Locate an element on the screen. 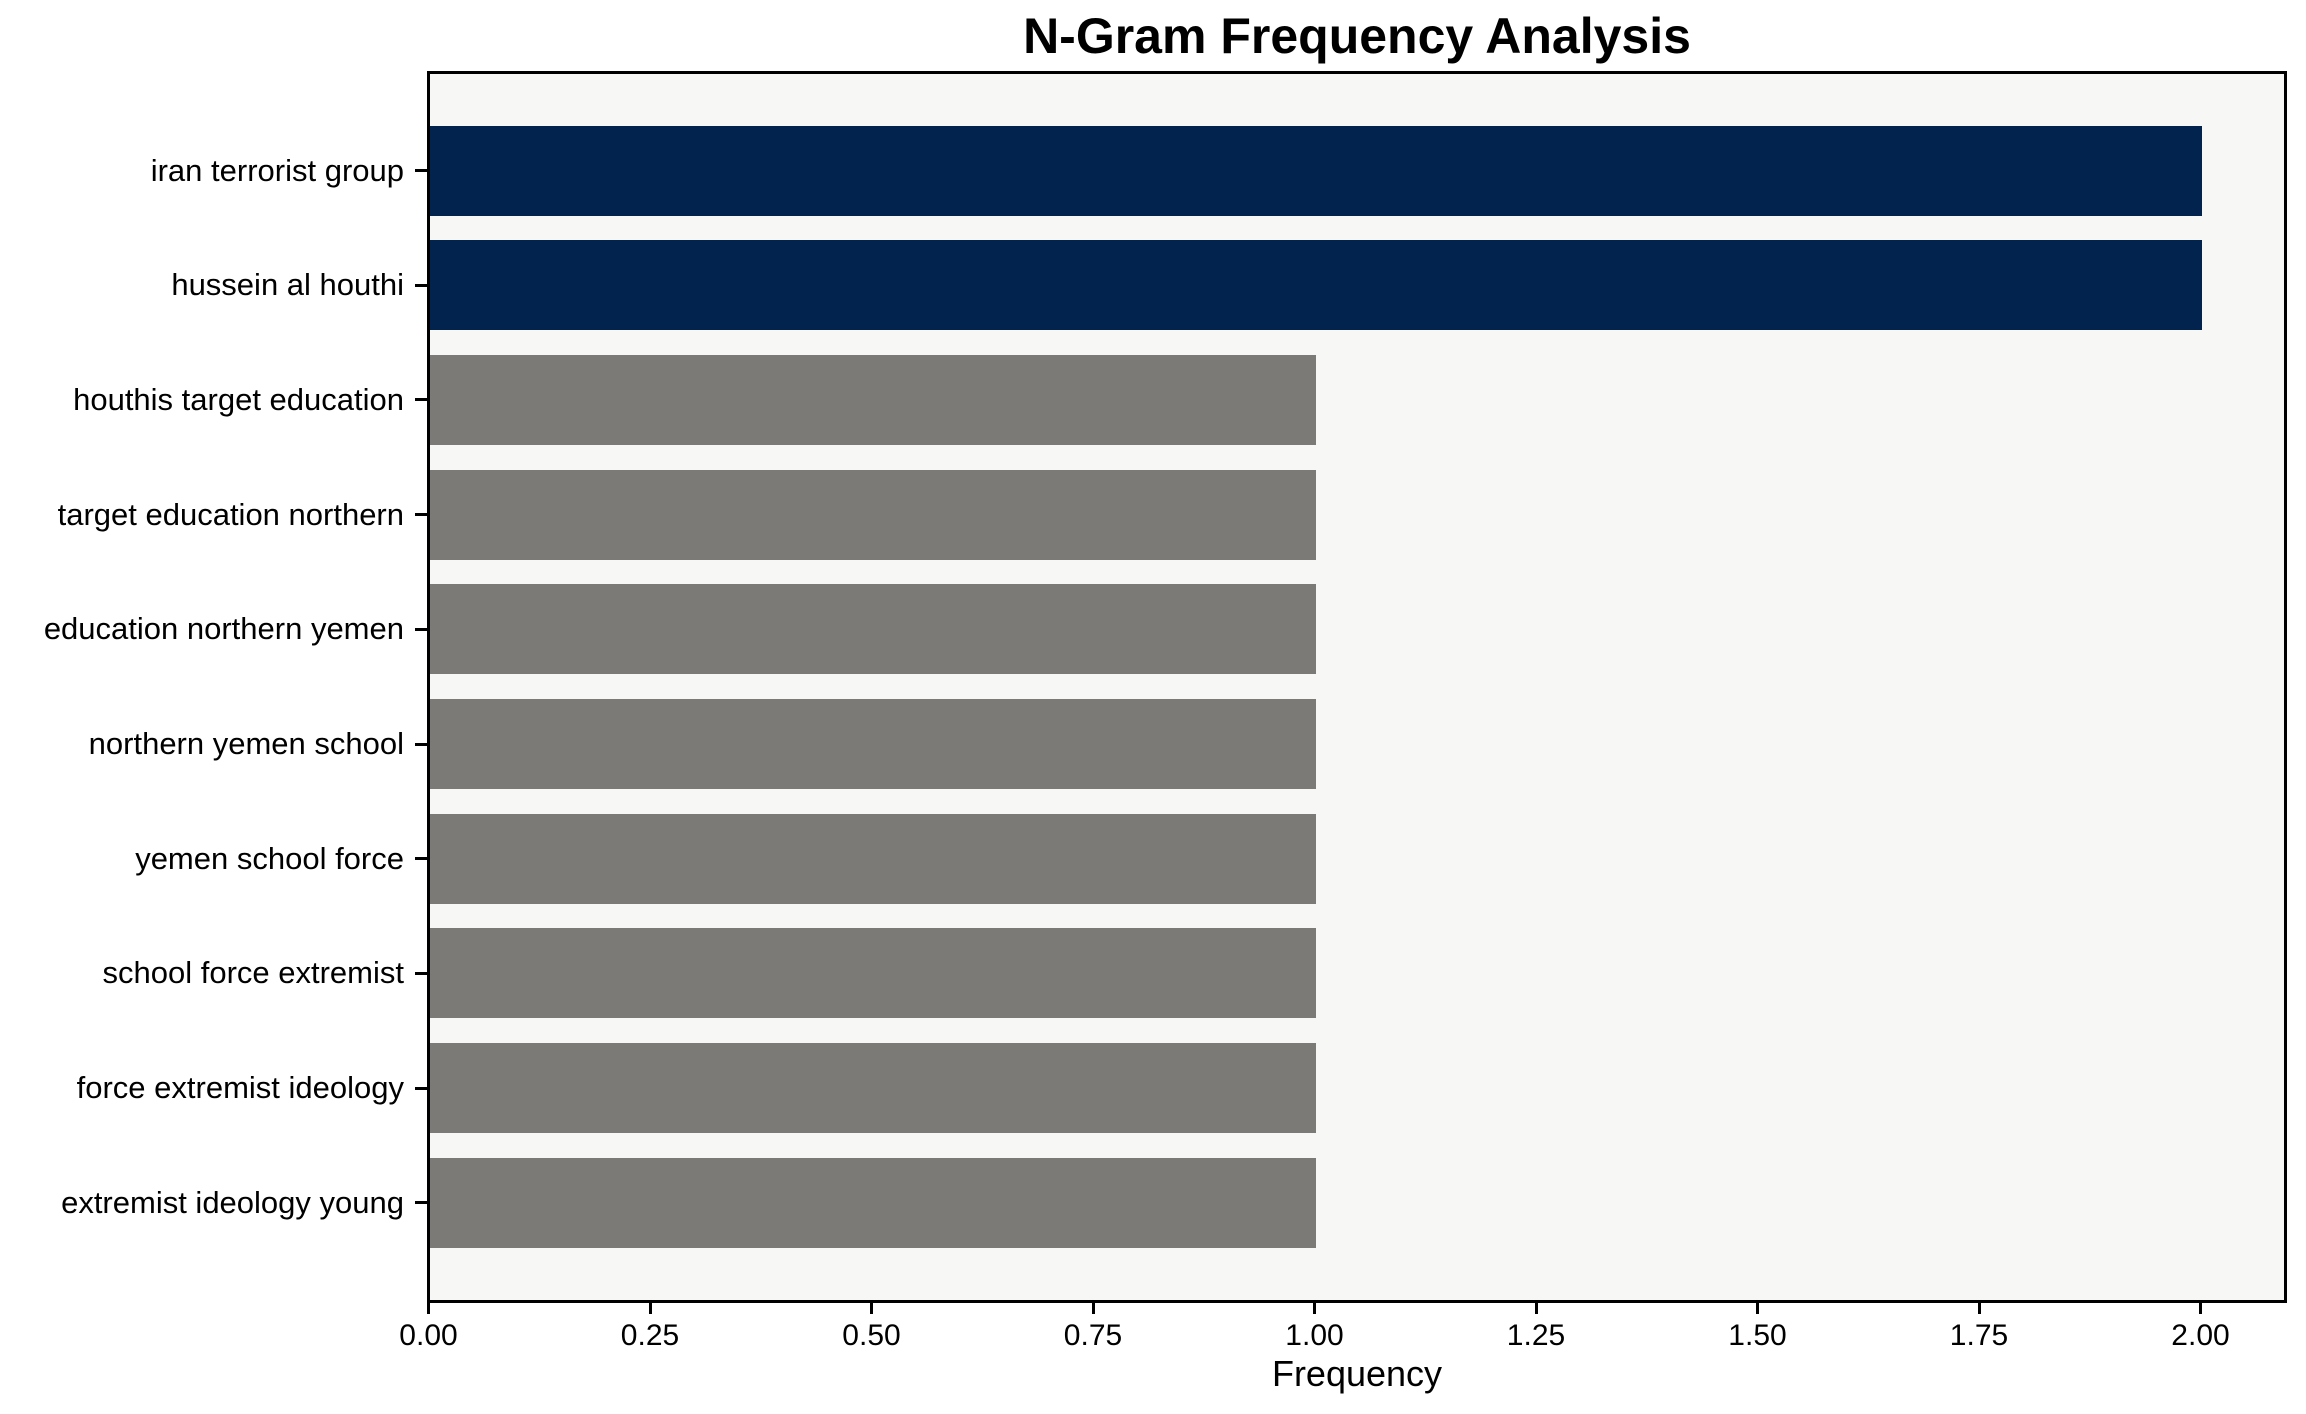  y-tick-label: school force extremist is located at coordinates (253, 973).